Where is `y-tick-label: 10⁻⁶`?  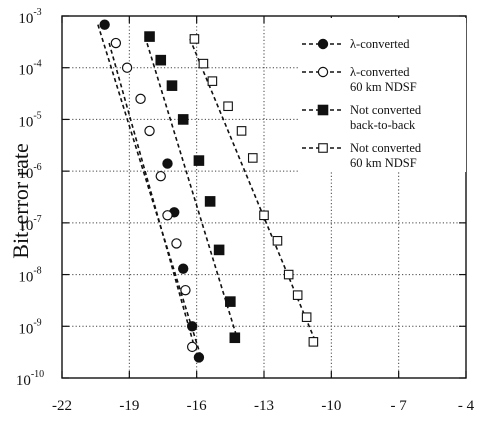
y-tick-label: 10⁻⁶ is located at coordinates (29, 172).